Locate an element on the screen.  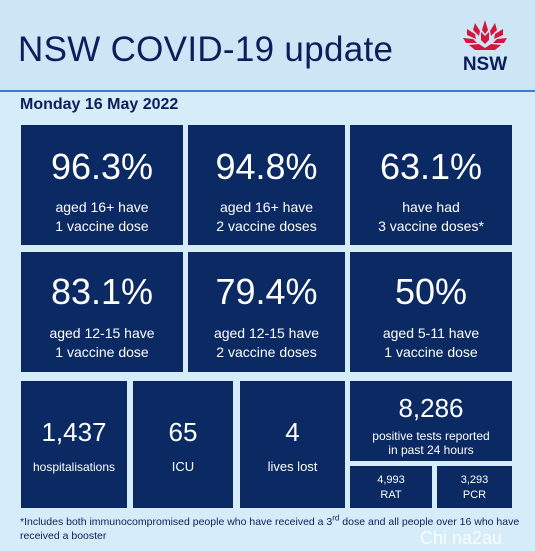
tile-caption-line1: positive tests reported is located at coordinates (431, 436).